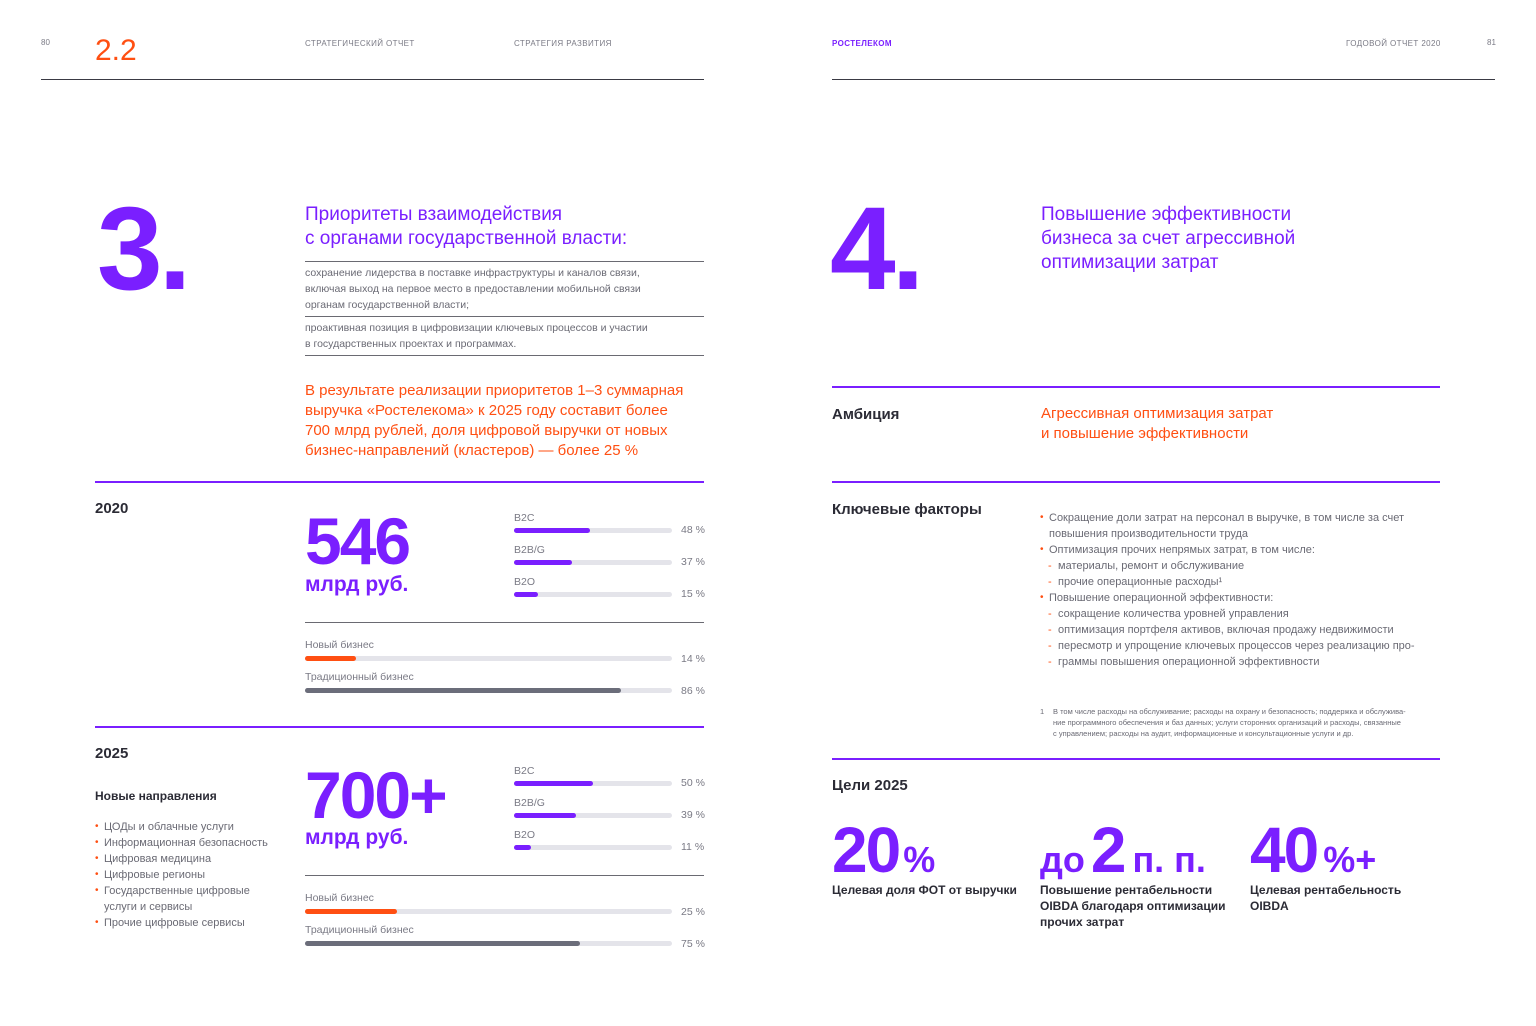 This screenshot has height=1026, width=1536. Describe the element at coordinates (866, 850) in the screenshot. I see `goal-value: 20` at that location.